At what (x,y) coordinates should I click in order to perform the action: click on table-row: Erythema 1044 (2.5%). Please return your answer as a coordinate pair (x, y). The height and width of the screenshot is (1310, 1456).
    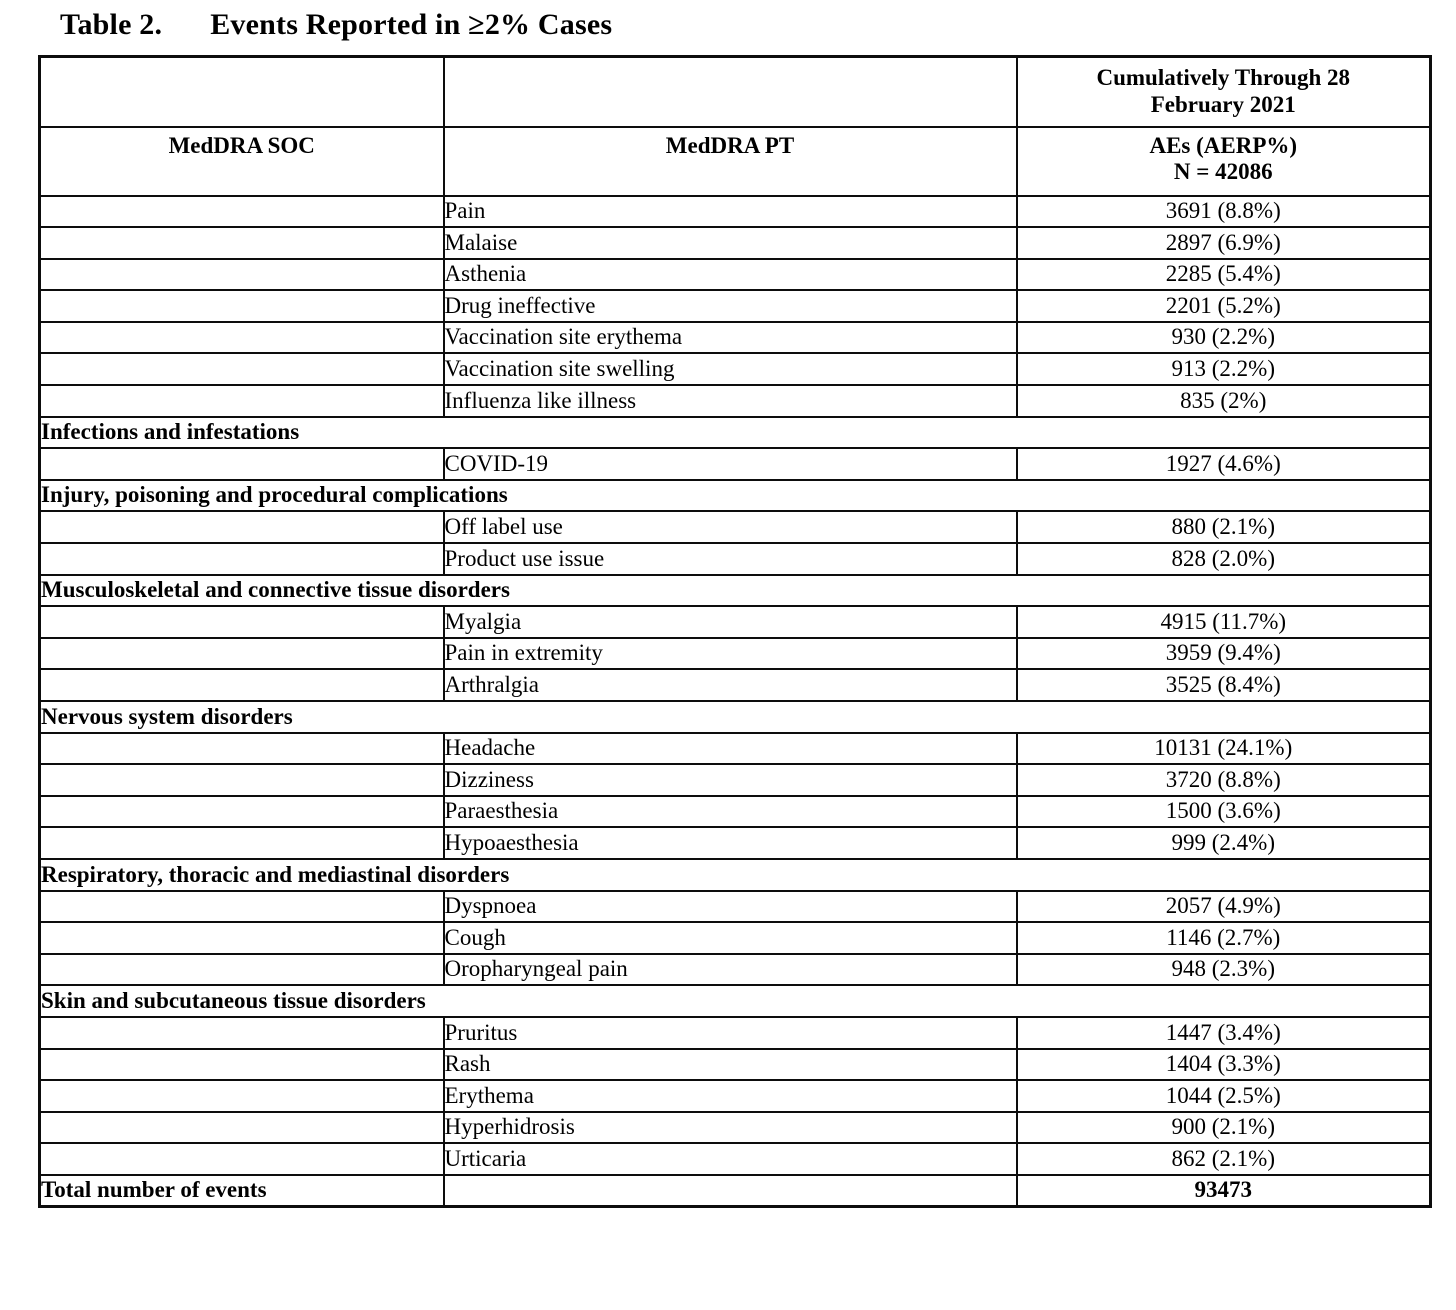
    Looking at the image, I should click on (735, 1096).